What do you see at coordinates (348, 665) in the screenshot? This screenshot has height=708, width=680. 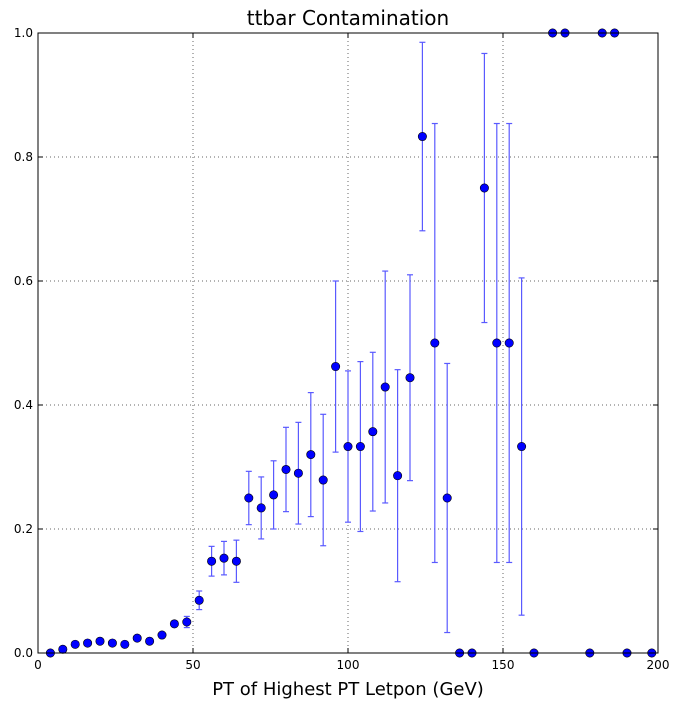 I see `x-tick-label: 100` at bounding box center [348, 665].